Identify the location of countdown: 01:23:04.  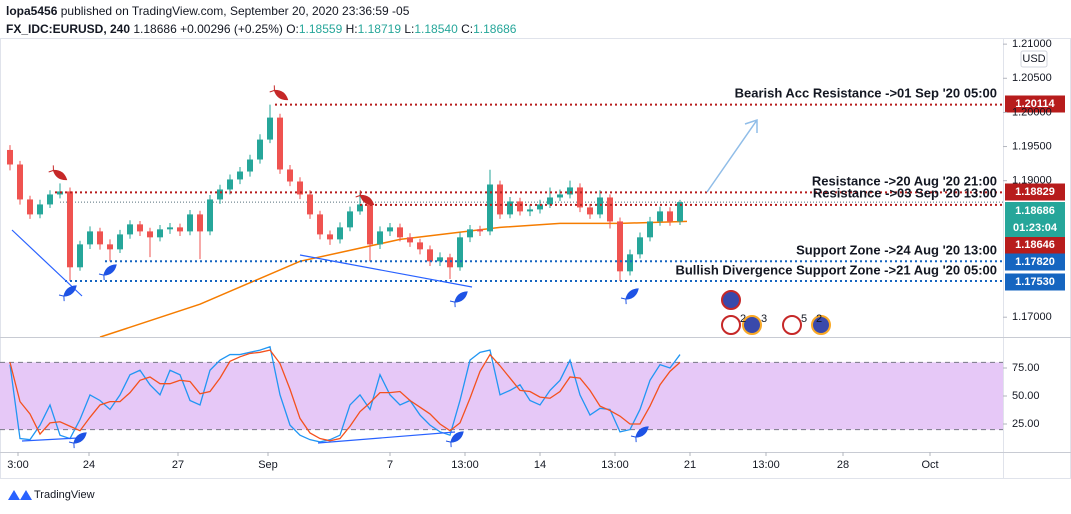
(1035, 228).